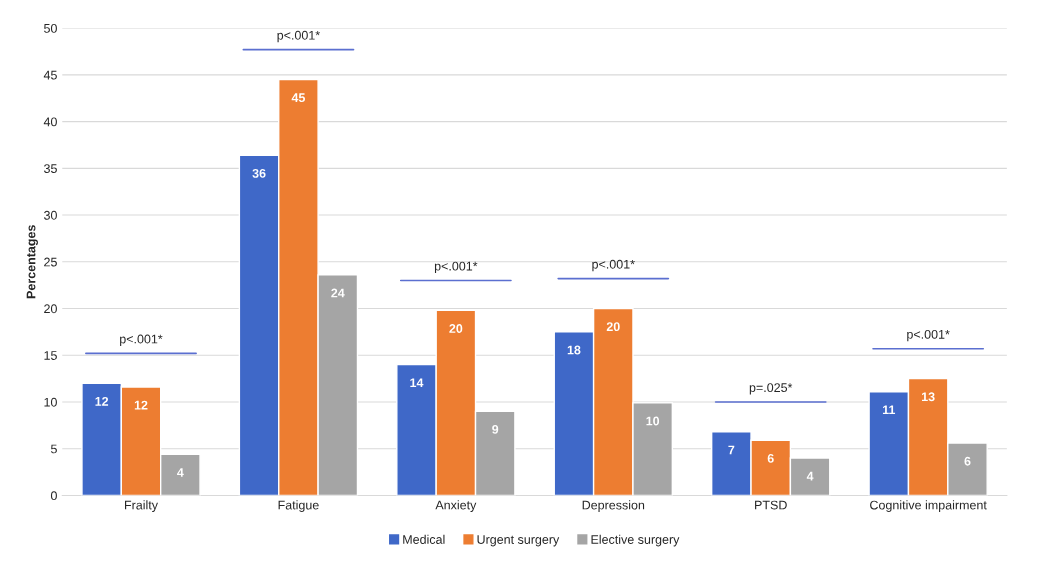 Image resolution: width=1038 pixels, height=563 pixels. I want to click on y-tick-label: 50, so click(50, 28).